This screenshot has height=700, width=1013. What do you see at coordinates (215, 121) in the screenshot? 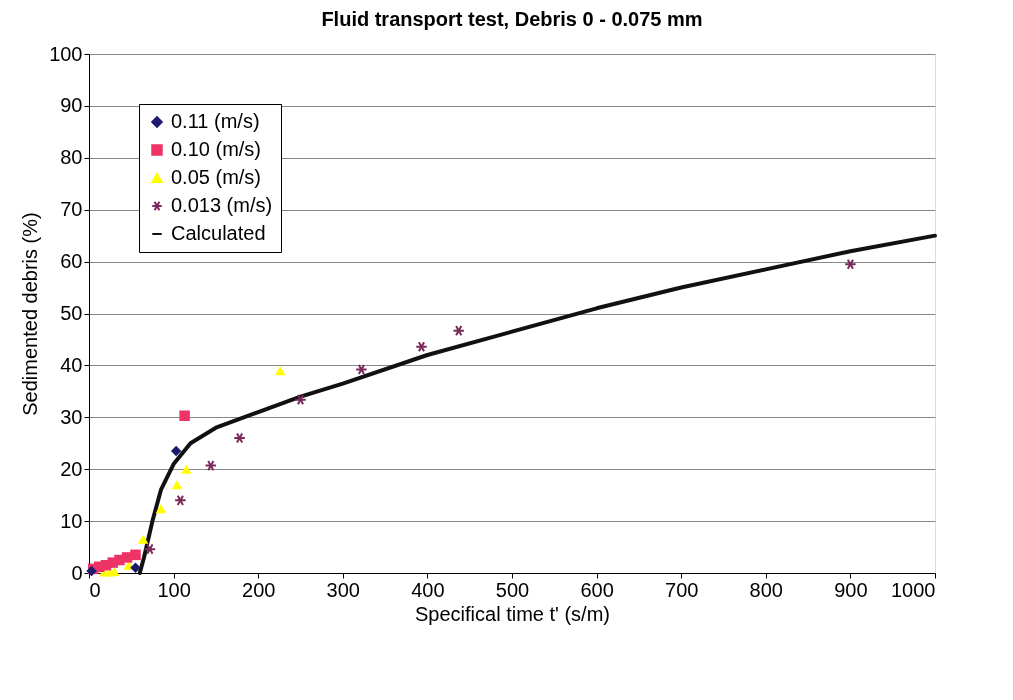
I see `legend-label: 0.11 (m/s)` at bounding box center [215, 121].